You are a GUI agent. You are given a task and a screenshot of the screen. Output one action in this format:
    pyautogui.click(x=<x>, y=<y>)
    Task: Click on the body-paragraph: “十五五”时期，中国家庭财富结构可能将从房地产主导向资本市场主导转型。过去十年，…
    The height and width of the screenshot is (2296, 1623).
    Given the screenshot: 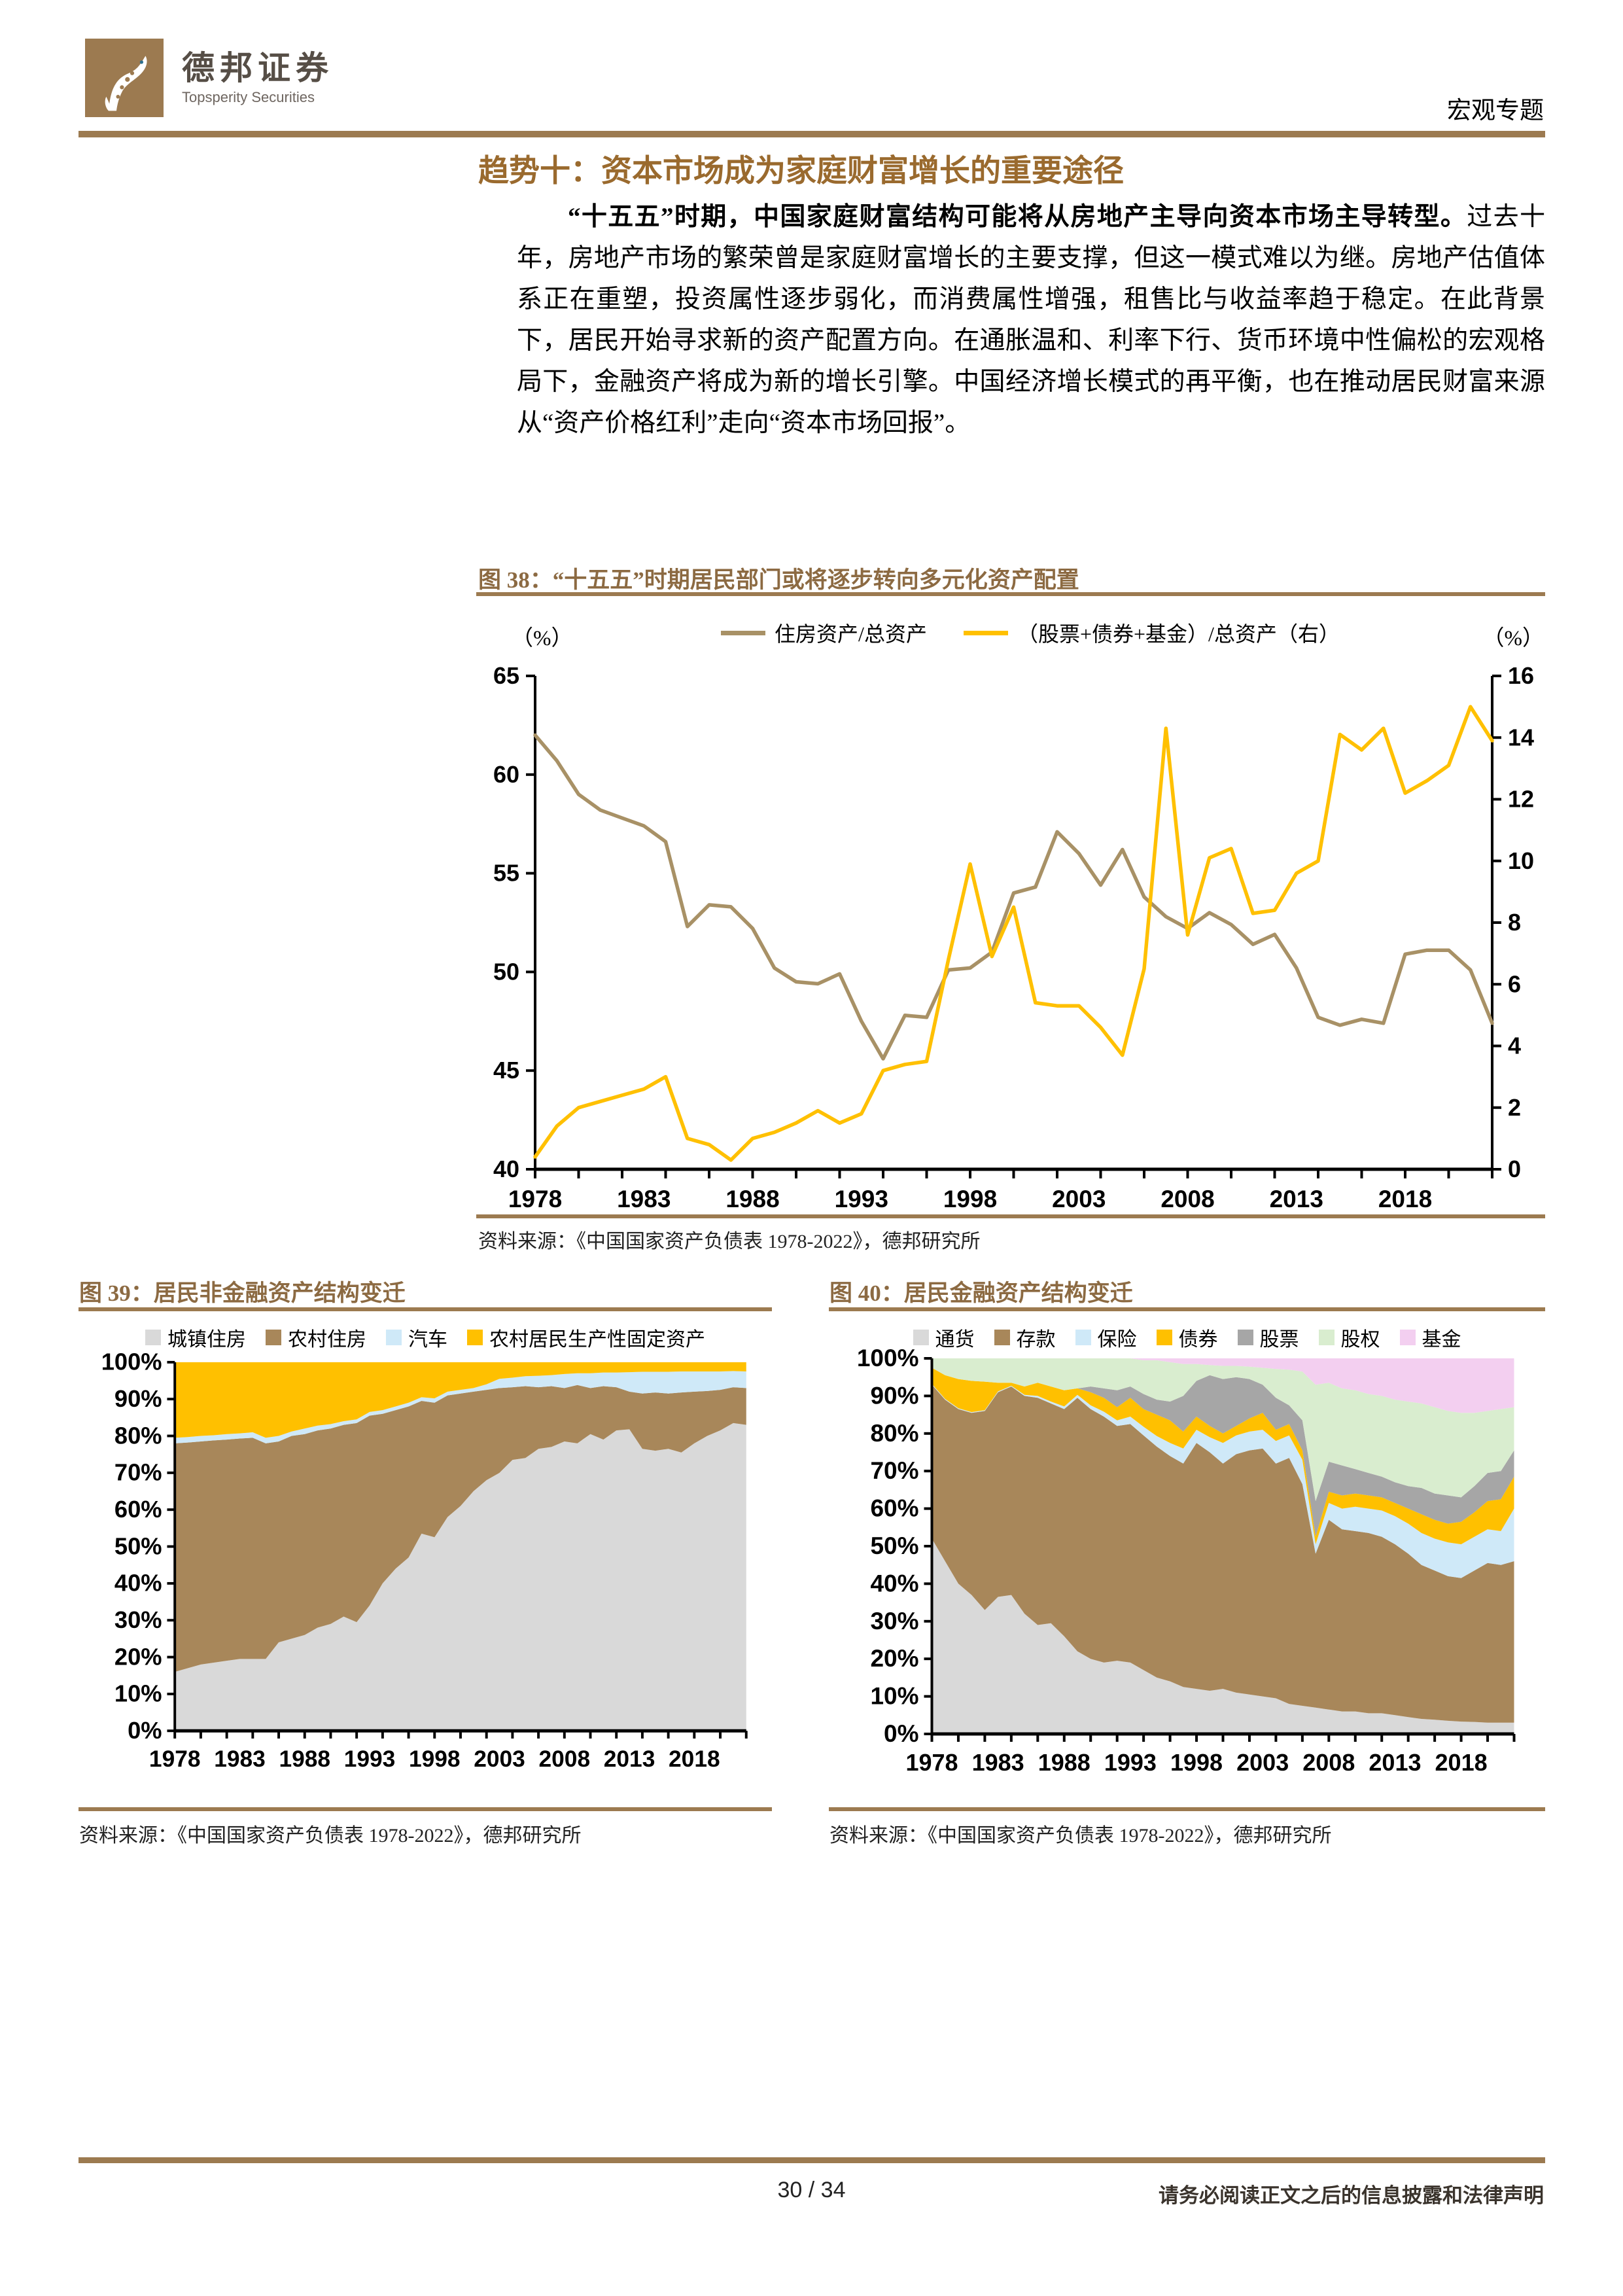 What is the action you would take?
    pyautogui.click(x=1031, y=320)
    